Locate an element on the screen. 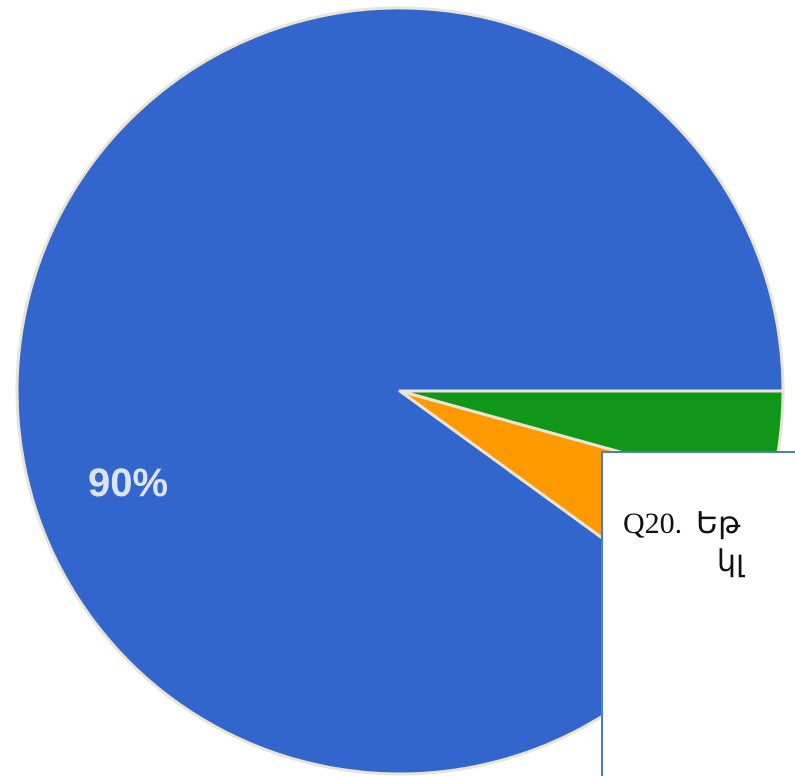 The width and height of the screenshot is (795, 776). question-text: Q20. Եթ կլ is located at coordinates (709, 543).